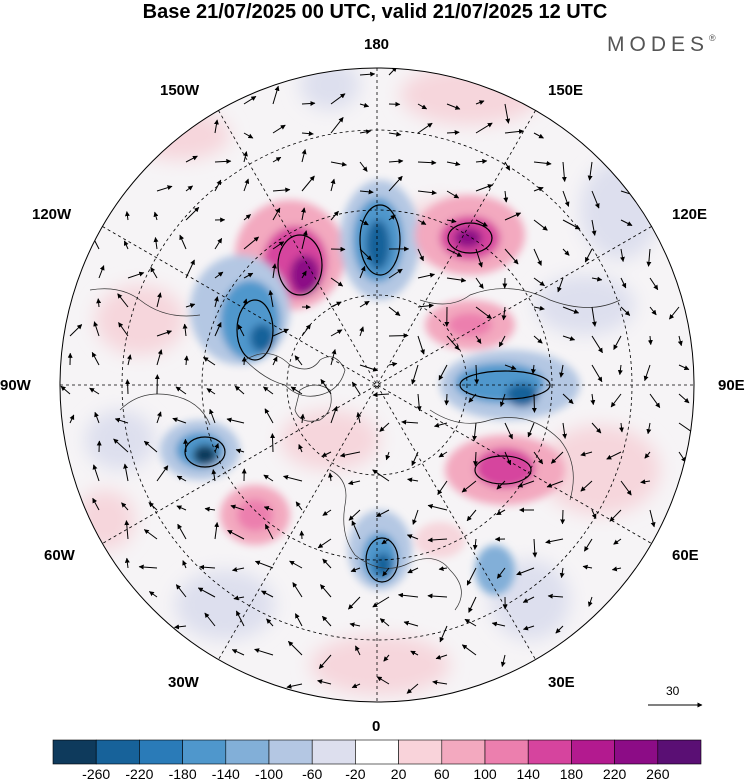  Describe the element at coordinates (731, 385) in the screenshot. I see `lon-label-90e: 90E` at that location.